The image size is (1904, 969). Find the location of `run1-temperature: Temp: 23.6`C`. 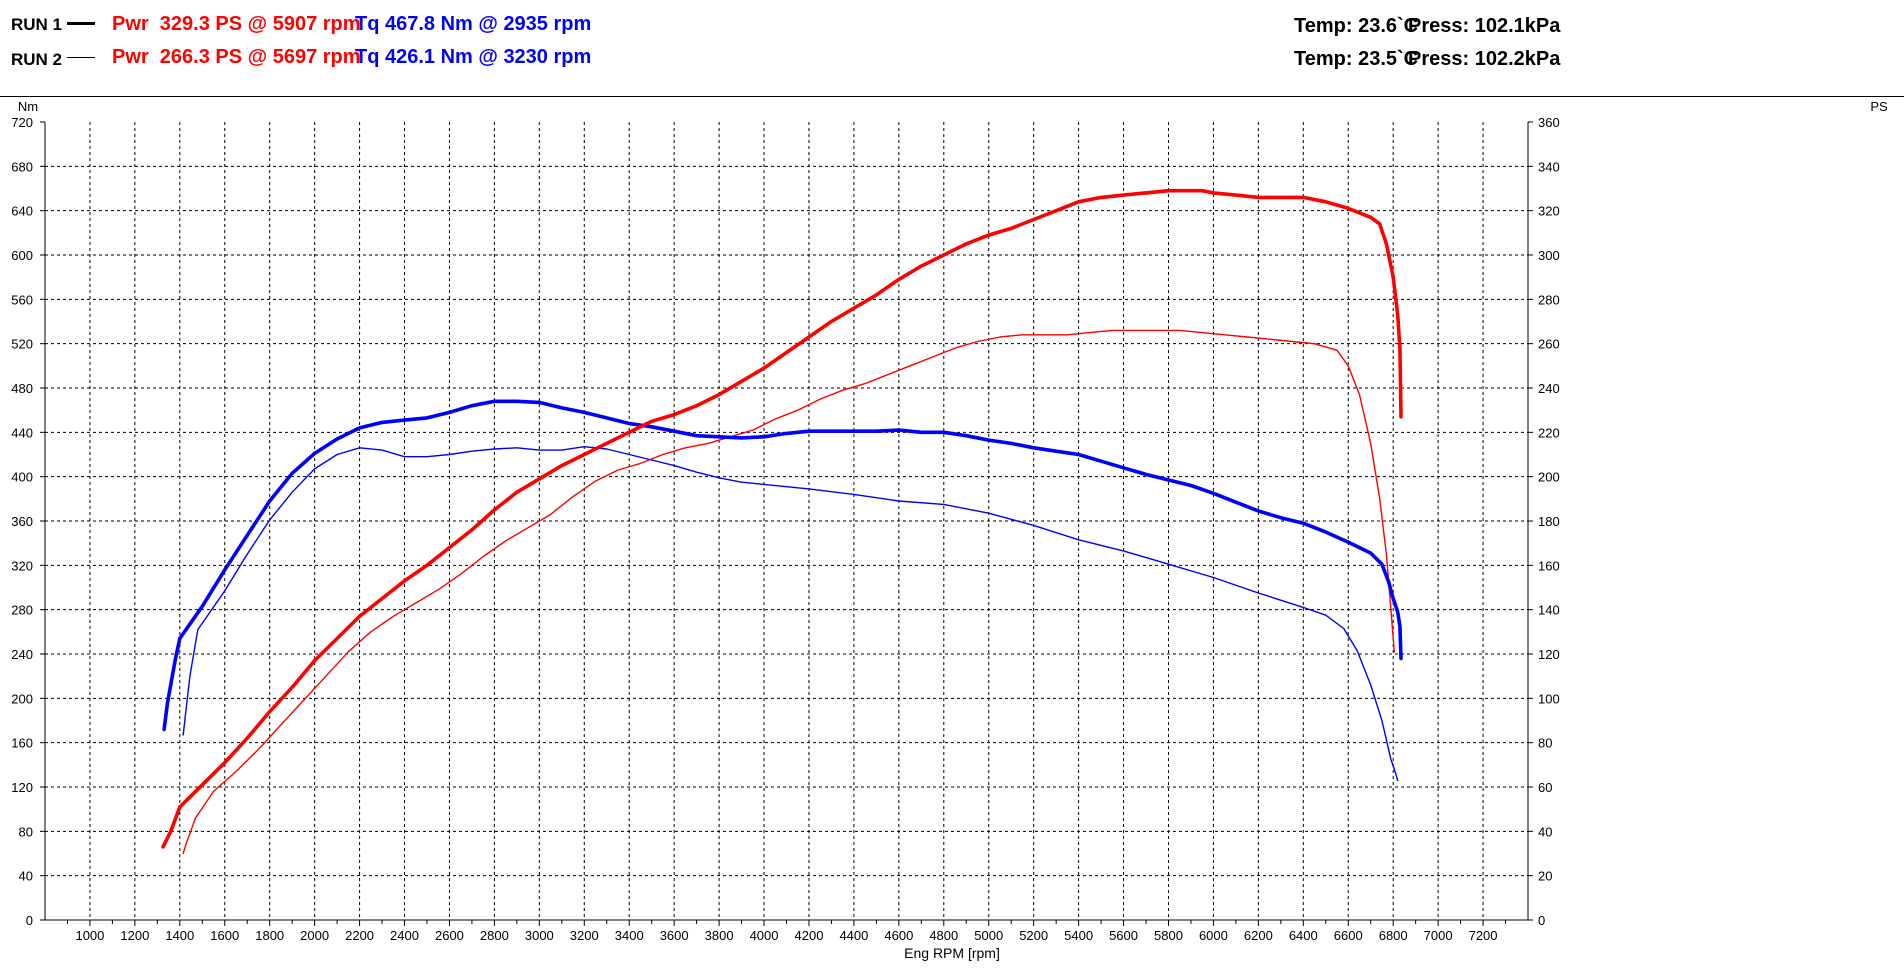

run1-temperature: Temp: 23.6`C is located at coordinates (1356, 26).